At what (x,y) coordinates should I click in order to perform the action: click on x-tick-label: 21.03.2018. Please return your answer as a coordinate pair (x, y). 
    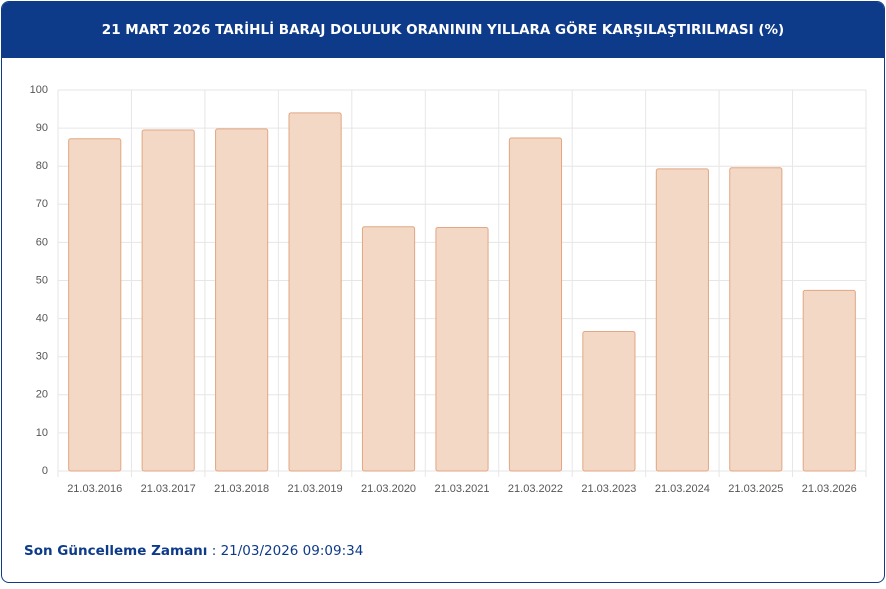
    Looking at the image, I should click on (241, 489).